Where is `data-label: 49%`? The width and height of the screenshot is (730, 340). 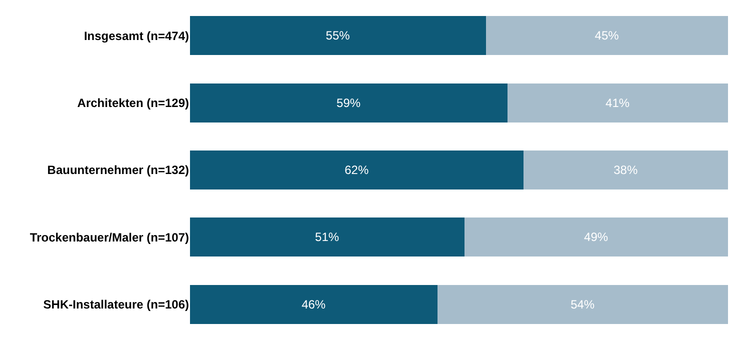
data-label: 49% is located at coordinates (596, 237).